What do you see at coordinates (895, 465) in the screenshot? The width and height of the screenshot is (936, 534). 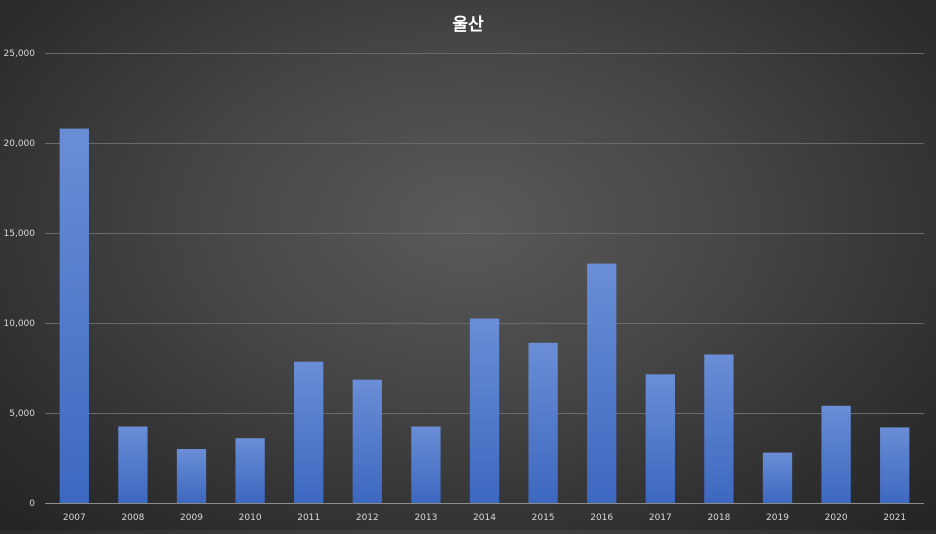 I see `bar-2021` at bounding box center [895, 465].